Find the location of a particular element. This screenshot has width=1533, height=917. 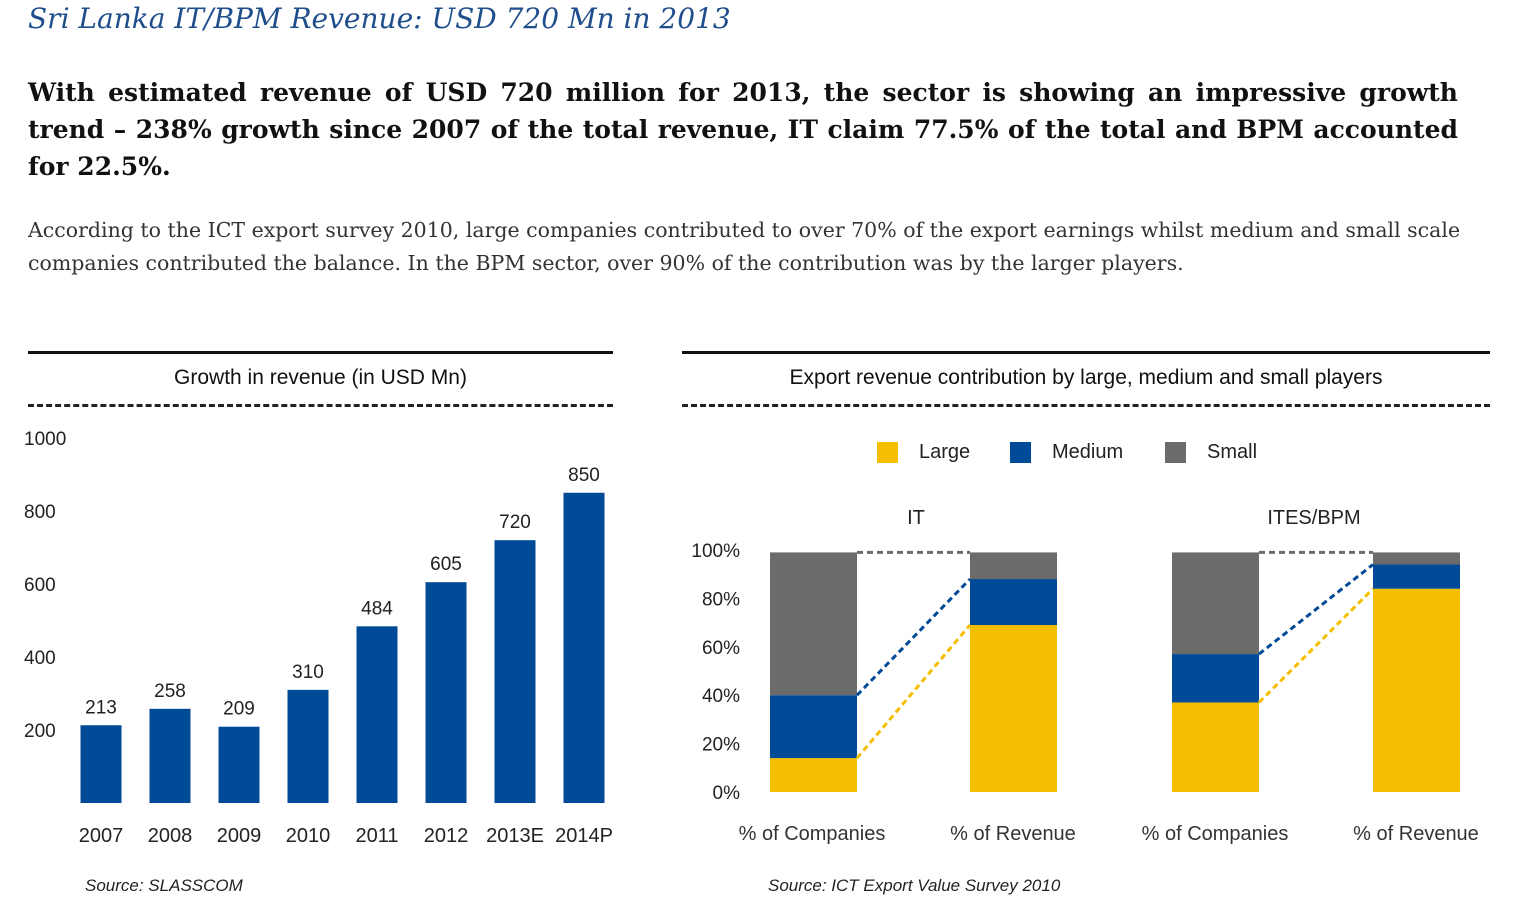

legend-label: Small is located at coordinates (1232, 452).